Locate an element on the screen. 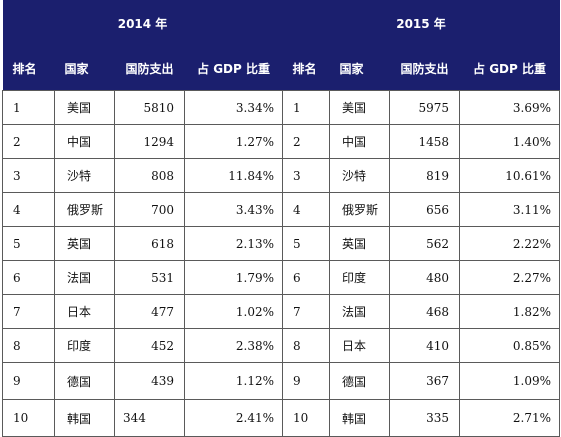 The width and height of the screenshot is (561, 437). rank-2014: 8 is located at coordinates (28, 345).